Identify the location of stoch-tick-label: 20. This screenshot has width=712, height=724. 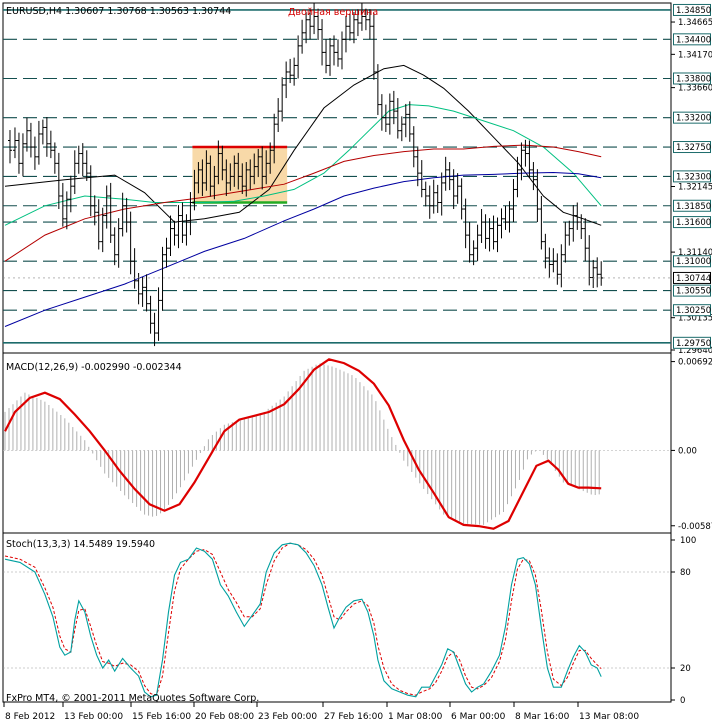
(685, 669).